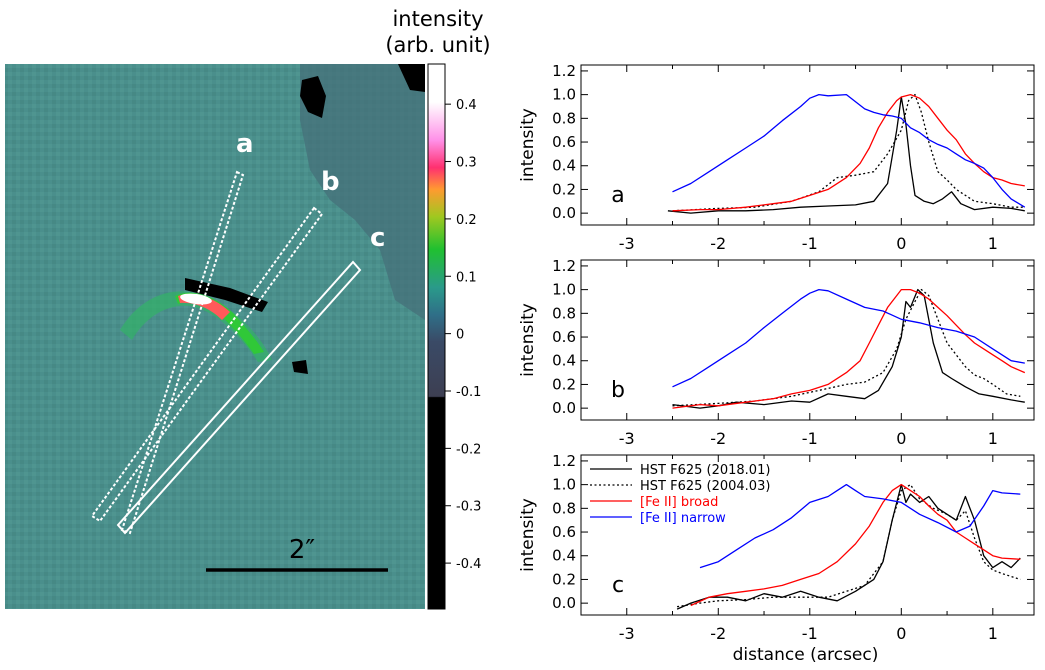 This screenshot has height=670, width=1045. What do you see at coordinates (806, 655) in the screenshot?
I see `x-axis-label: distance (arcsec)` at bounding box center [806, 655].